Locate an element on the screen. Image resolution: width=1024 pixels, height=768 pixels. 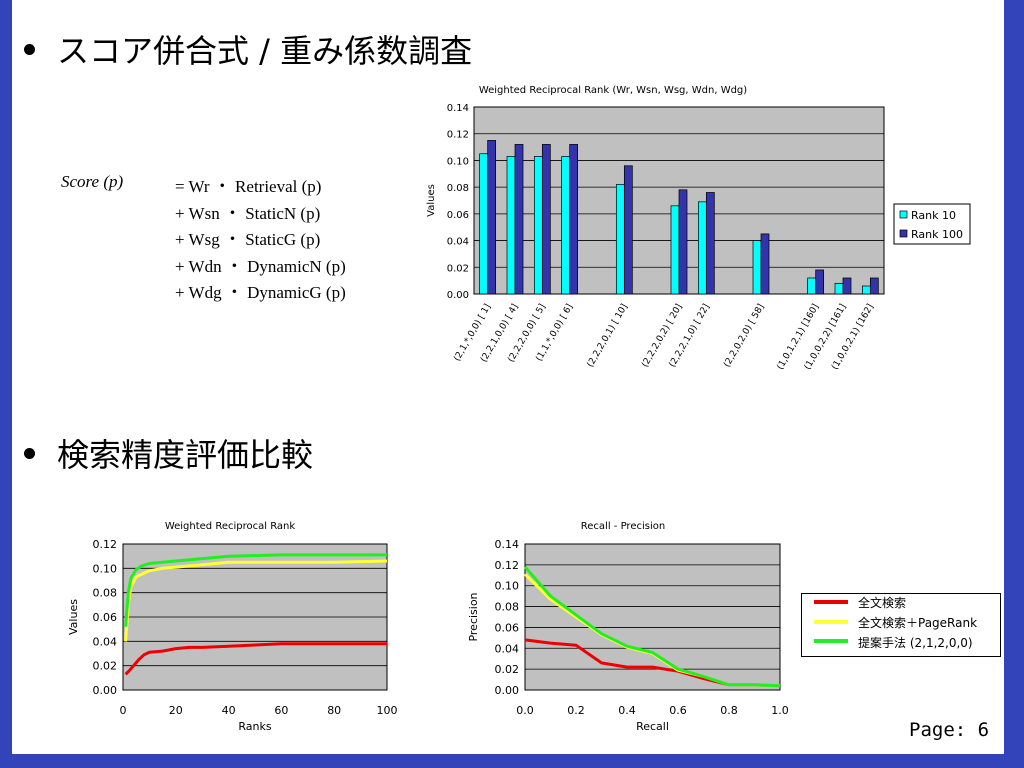
x-tick-label: 0.6 is located at coordinates (678, 710).